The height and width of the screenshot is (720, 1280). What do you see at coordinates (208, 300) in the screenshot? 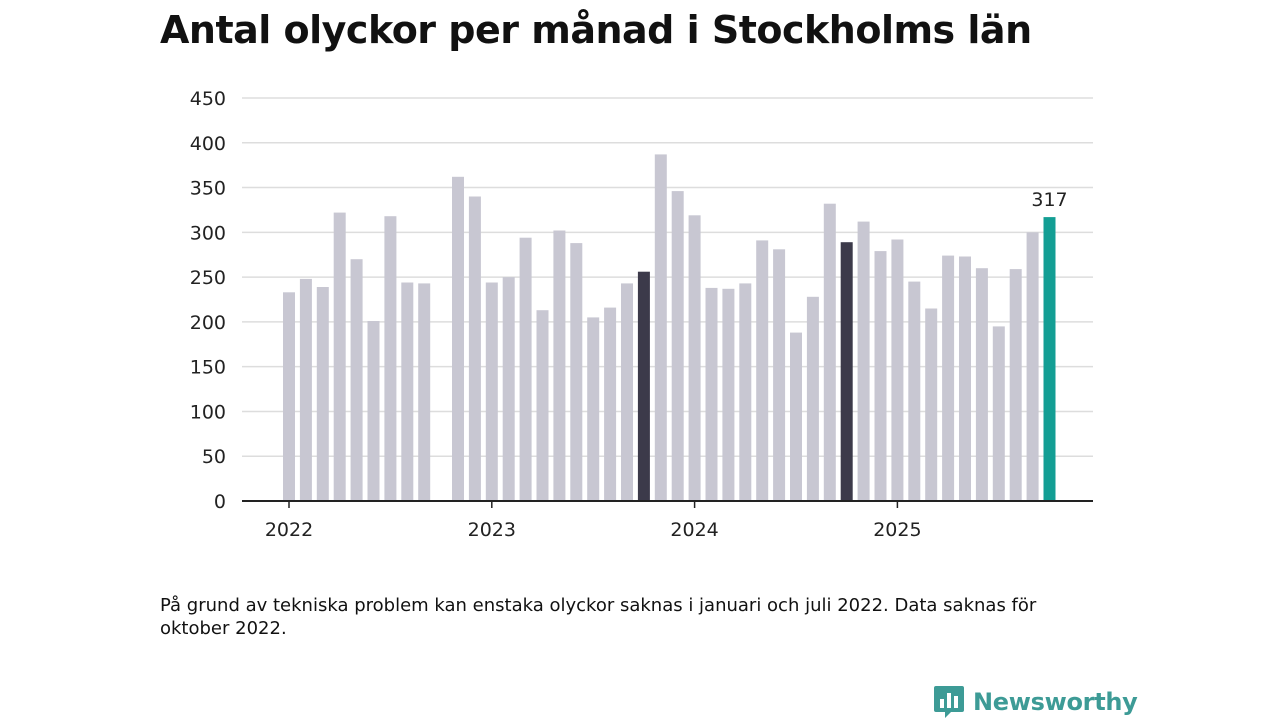
I see `y-axis-ticks: 0 50 100 150 200 250 300 350 400 450` at bounding box center [208, 300].